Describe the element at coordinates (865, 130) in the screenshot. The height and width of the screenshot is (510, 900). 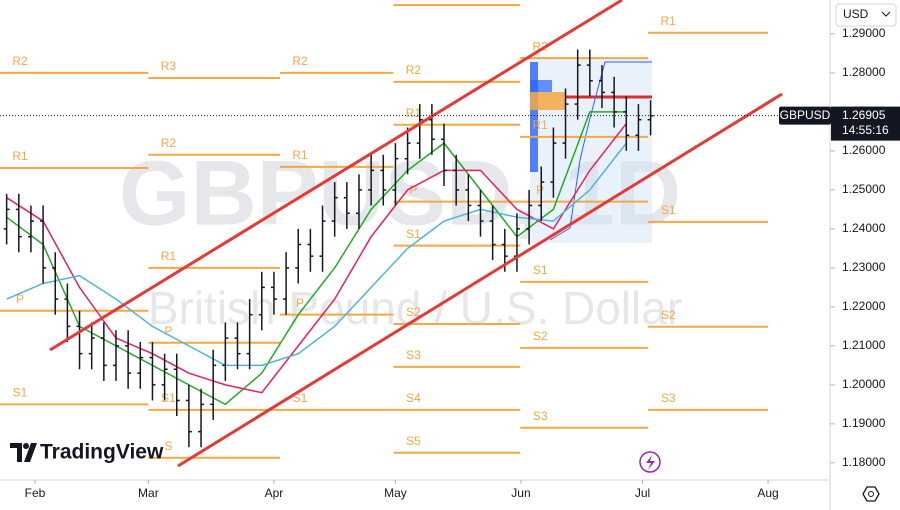
I see `countdown: 14:55:16` at that location.